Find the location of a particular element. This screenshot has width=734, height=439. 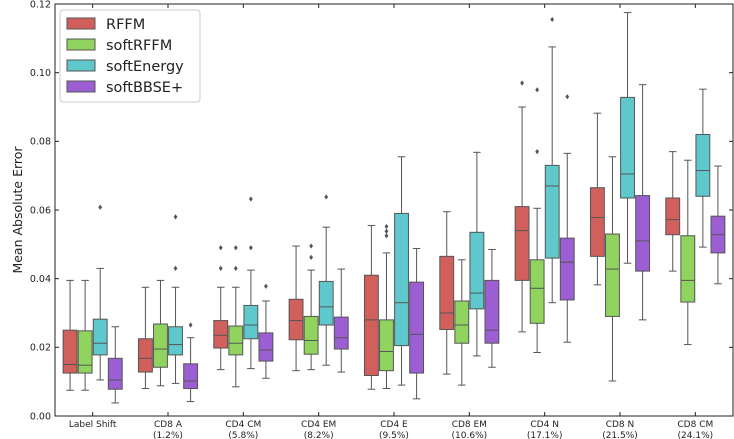

x-tick-label: CD4 E is located at coordinates (394, 425).